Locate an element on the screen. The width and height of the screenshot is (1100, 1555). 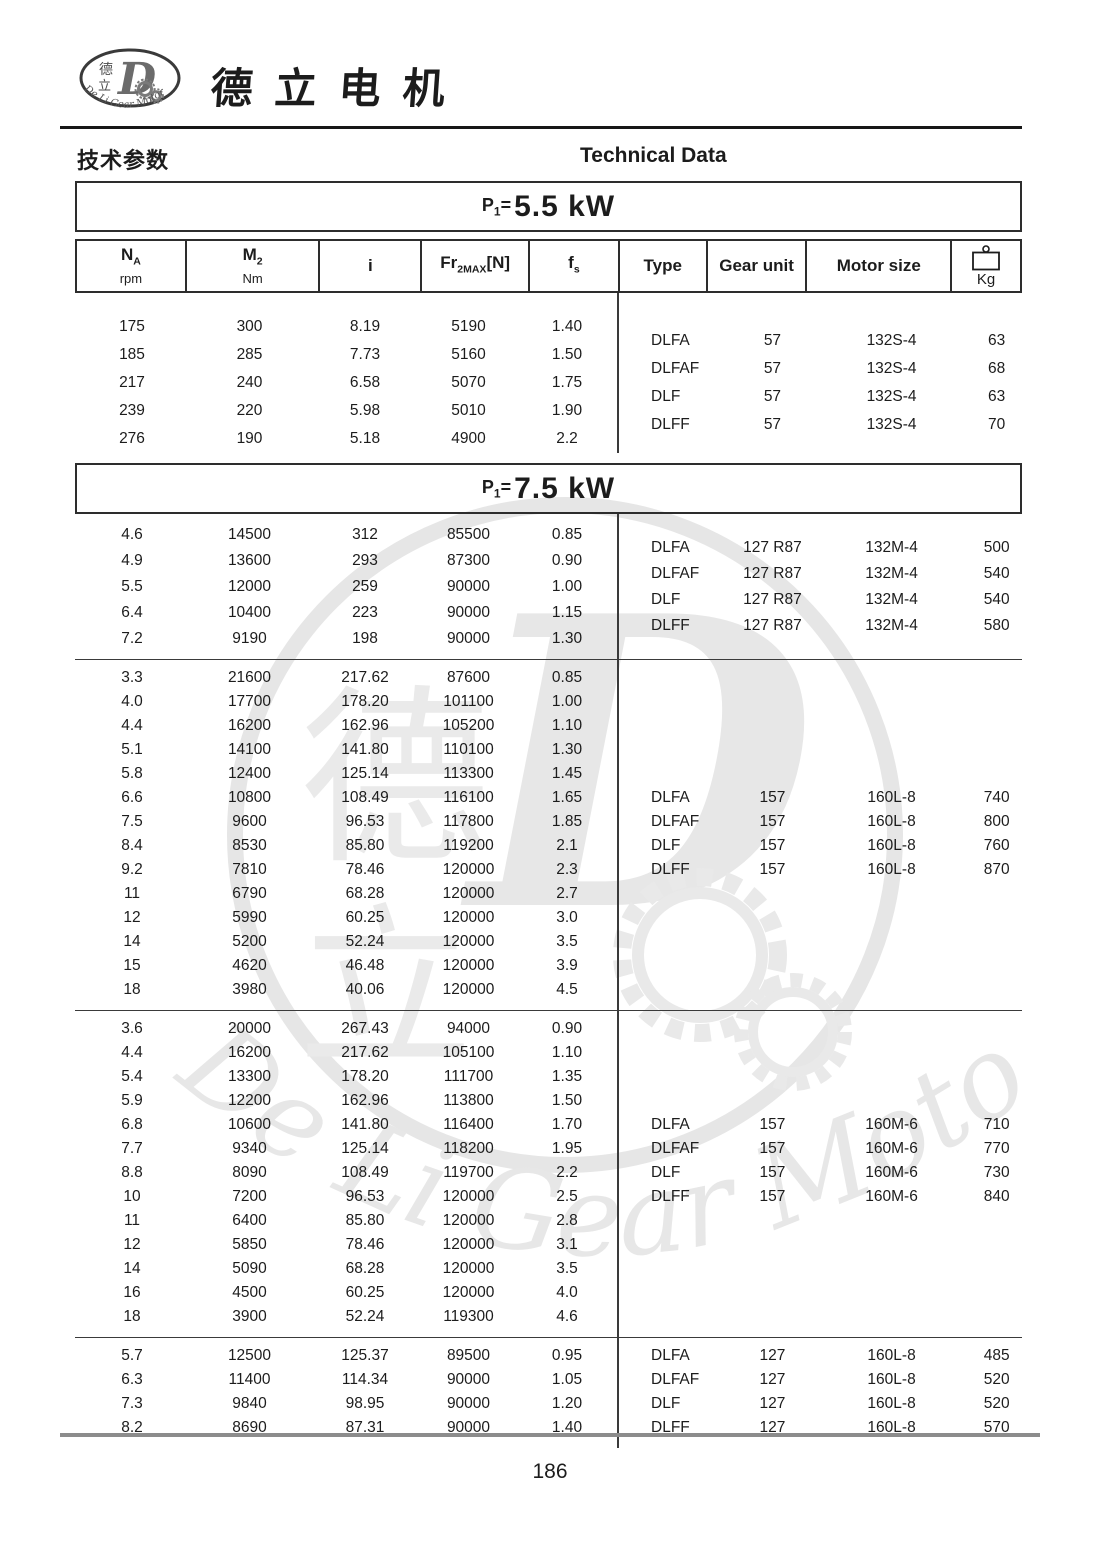
spec-cell: 293 is located at coordinates (365, 560).